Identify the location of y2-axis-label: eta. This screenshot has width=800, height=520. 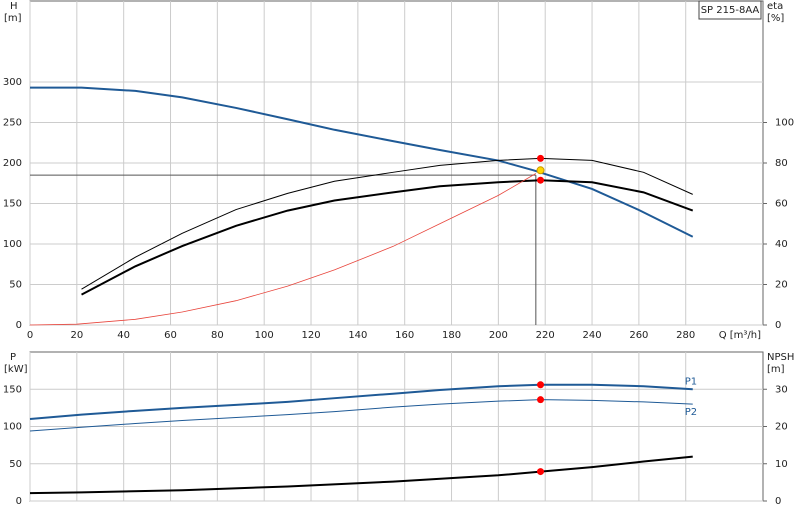
(775, 6).